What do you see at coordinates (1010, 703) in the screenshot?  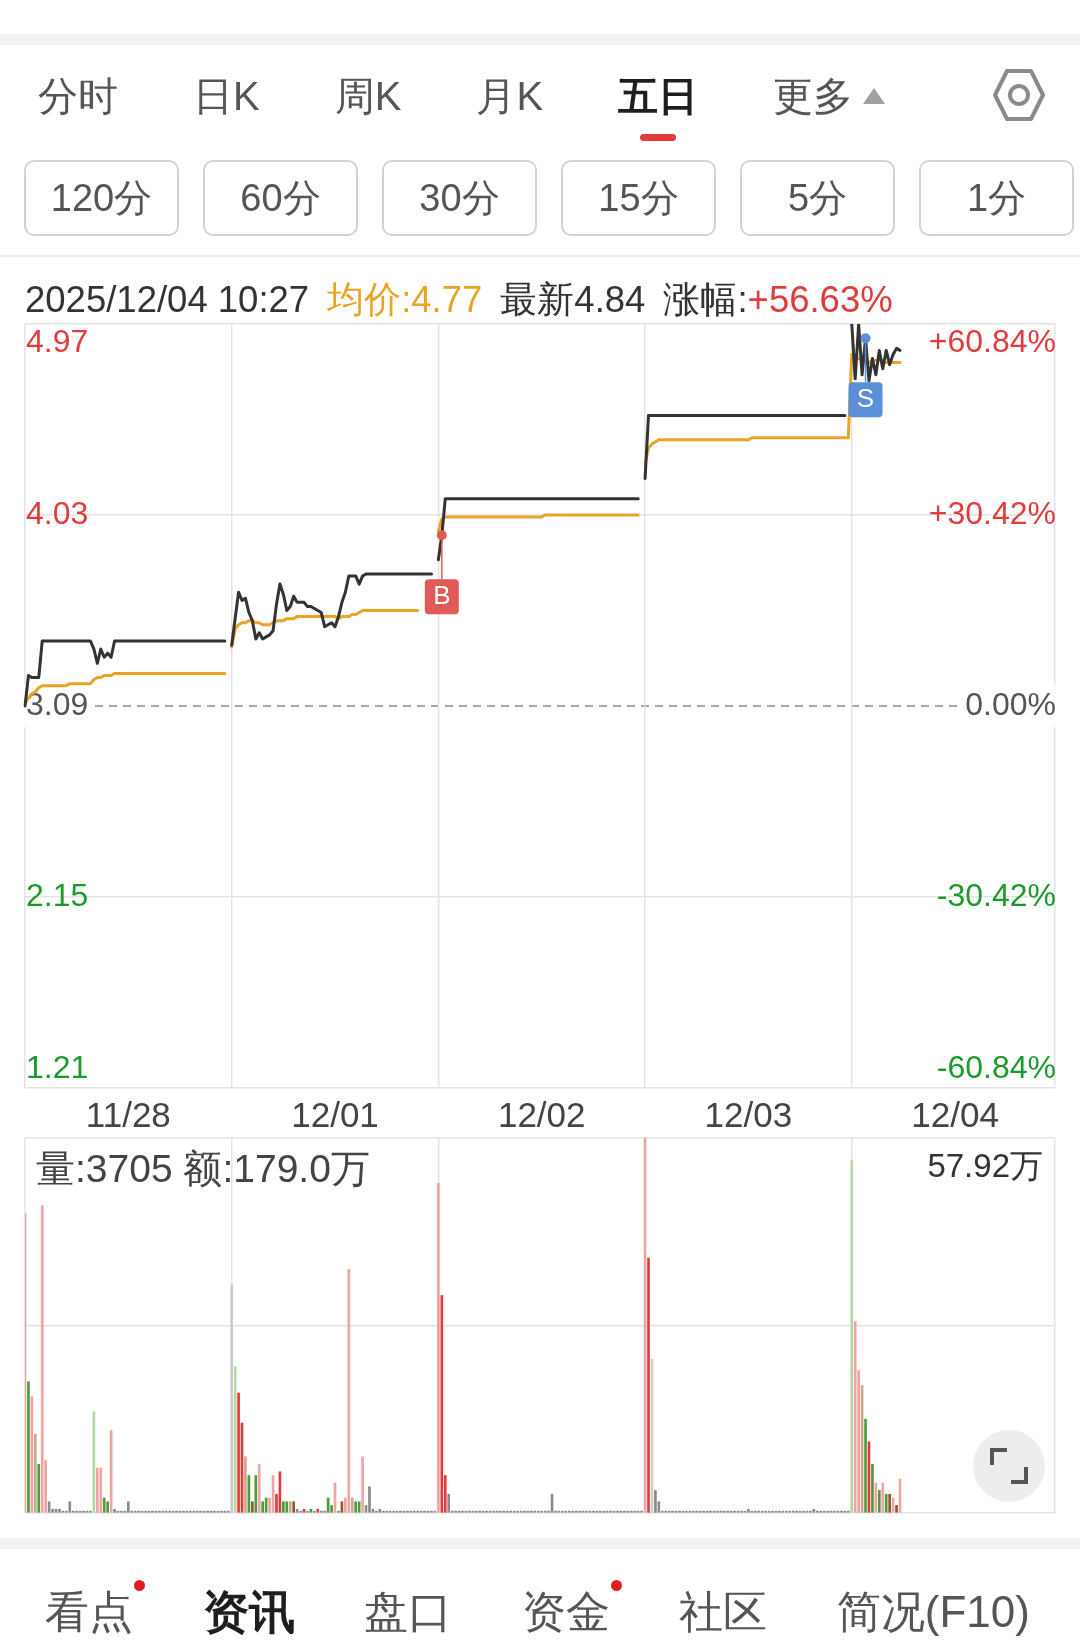 I see `y2-tick-label: 0.00%` at bounding box center [1010, 703].